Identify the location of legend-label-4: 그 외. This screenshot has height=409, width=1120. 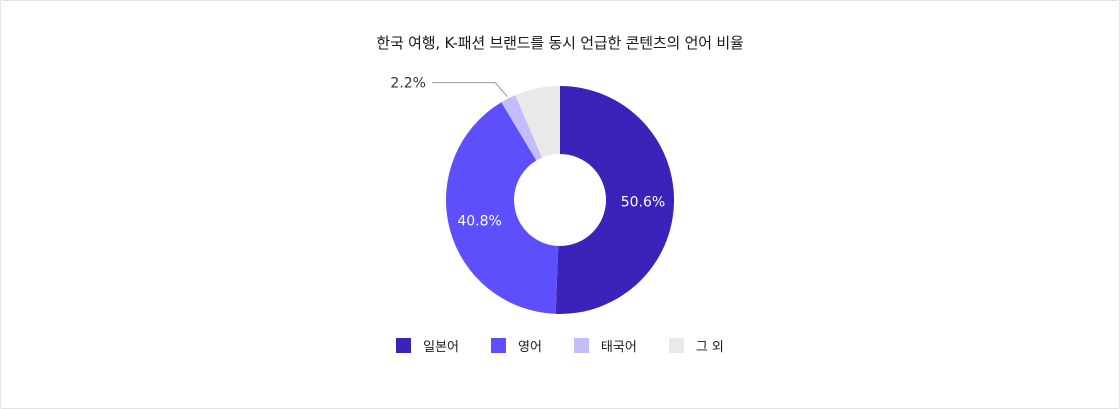
(709, 347).